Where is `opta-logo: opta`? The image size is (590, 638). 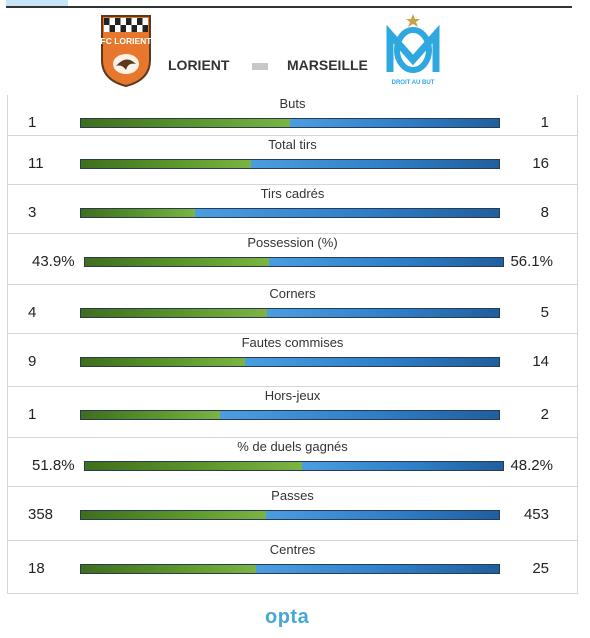 opta-logo: opta is located at coordinates (287, 617).